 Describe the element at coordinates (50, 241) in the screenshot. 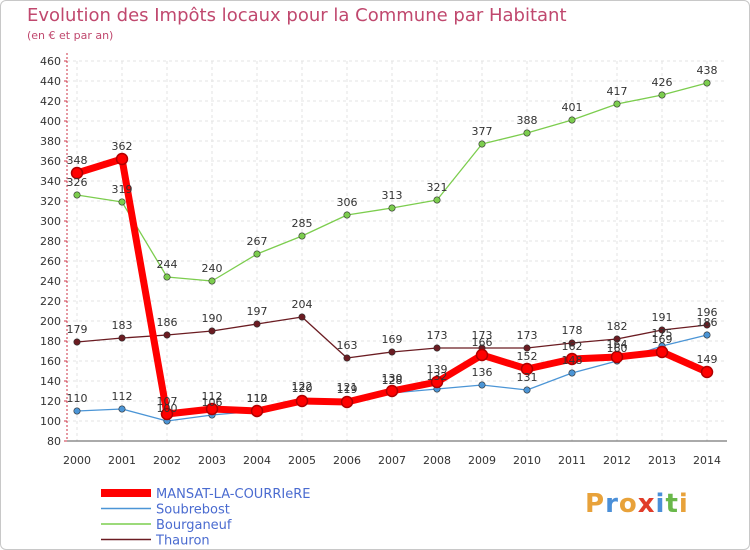

I see `y-tick-label: 280` at that location.